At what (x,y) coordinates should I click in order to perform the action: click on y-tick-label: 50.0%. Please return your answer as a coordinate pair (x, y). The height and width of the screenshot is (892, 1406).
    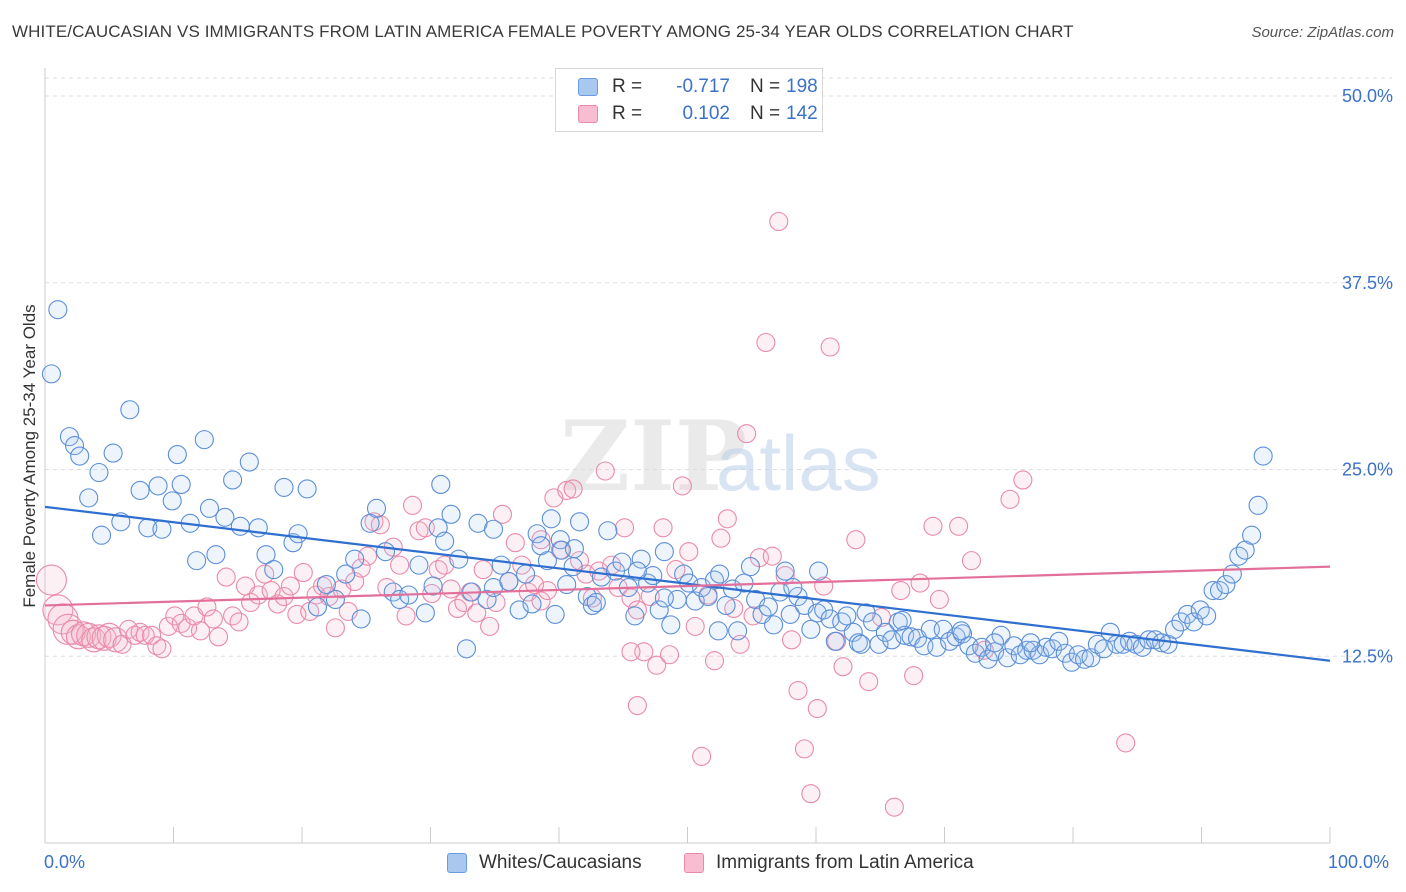
    Looking at the image, I should click on (1367, 96).